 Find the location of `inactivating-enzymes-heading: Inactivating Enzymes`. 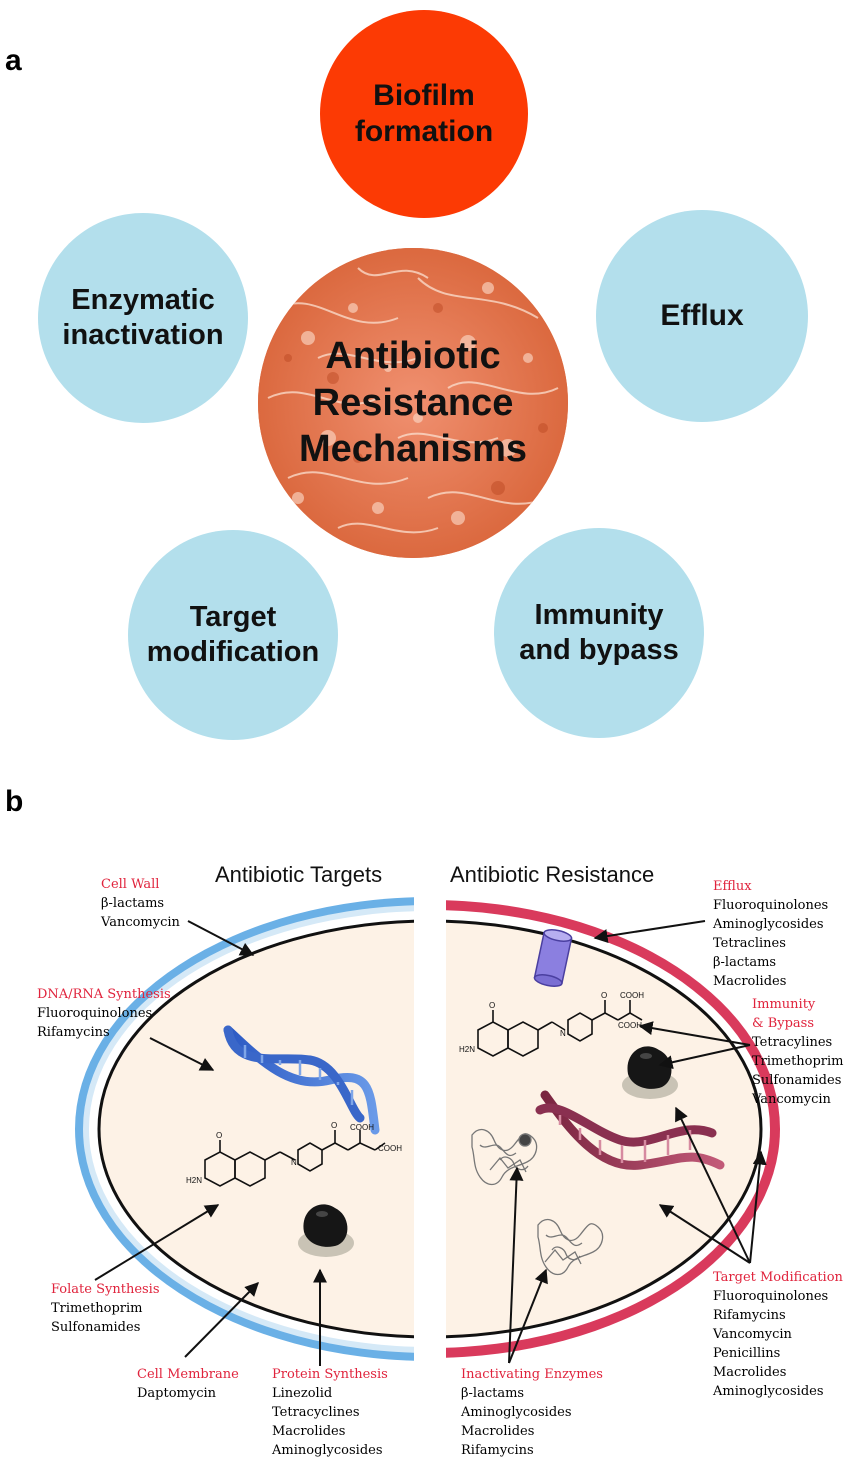

inactivating-enzymes-heading: Inactivating Enzymes is located at coordinates (532, 1374).